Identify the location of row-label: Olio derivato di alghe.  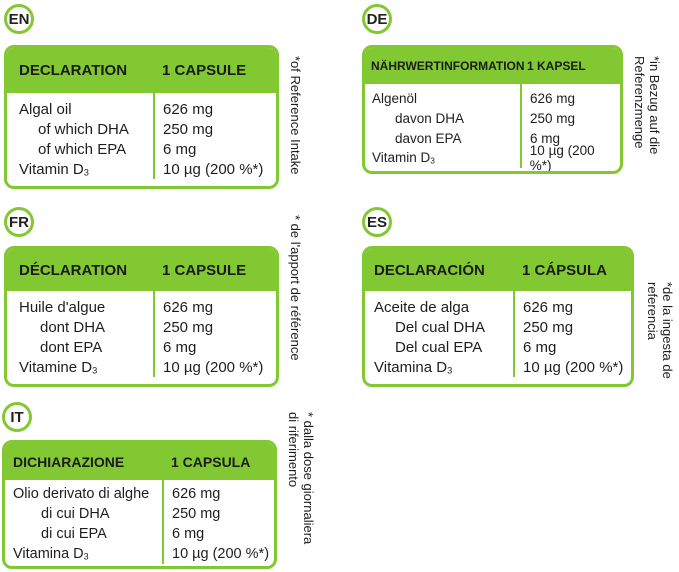
(81, 494).